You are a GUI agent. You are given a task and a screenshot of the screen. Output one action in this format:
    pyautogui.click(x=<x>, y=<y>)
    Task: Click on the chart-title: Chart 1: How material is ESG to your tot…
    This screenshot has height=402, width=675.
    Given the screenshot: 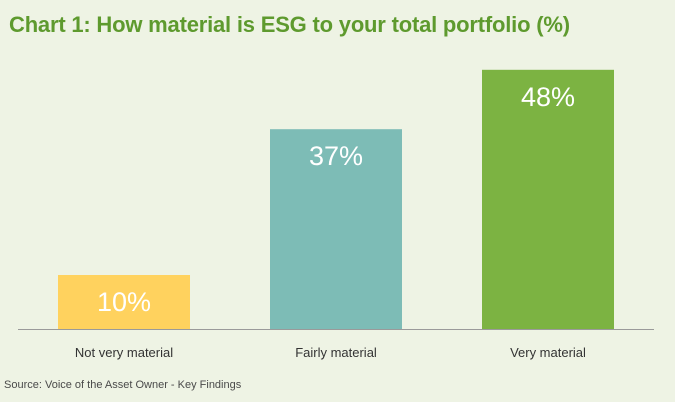 What is the action you would take?
    pyautogui.click(x=289, y=24)
    